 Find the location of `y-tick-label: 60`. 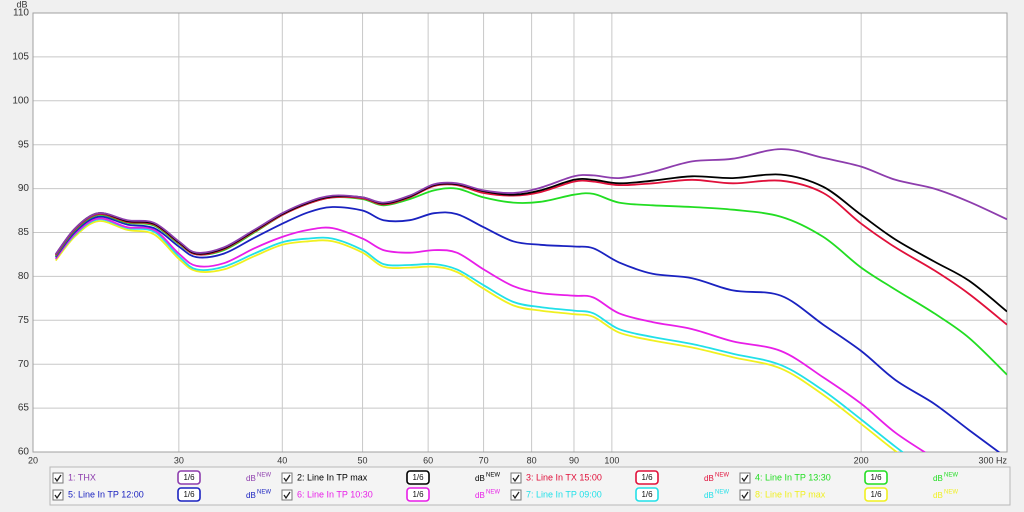

y-tick-label: 60 is located at coordinates (24, 452).